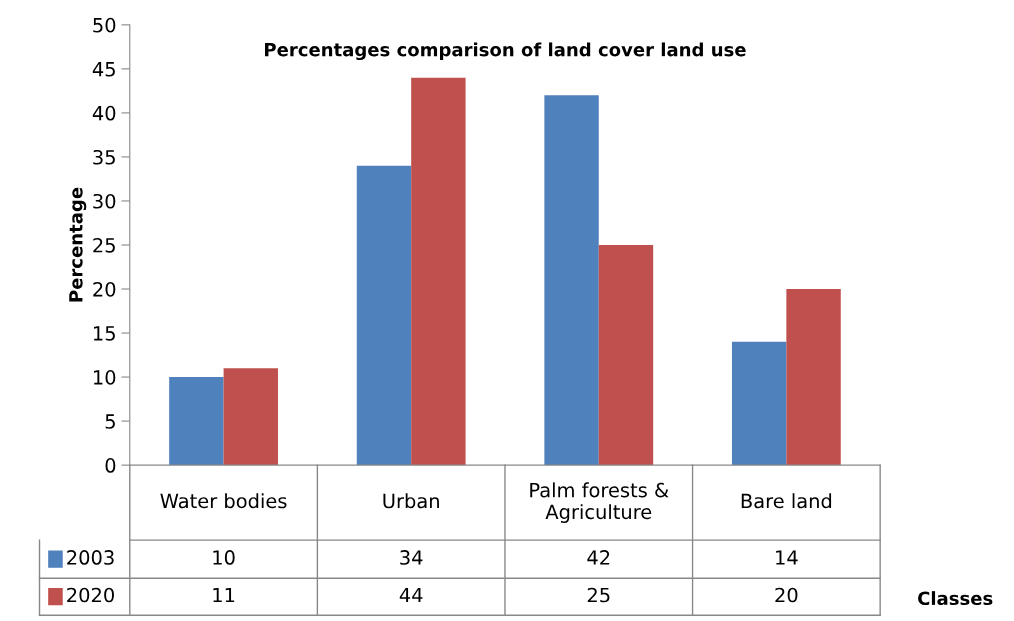 The width and height of the screenshot is (1014, 621). Describe the element at coordinates (104, 245) in the screenshot. I see `y-tick-label: 25` at that location.